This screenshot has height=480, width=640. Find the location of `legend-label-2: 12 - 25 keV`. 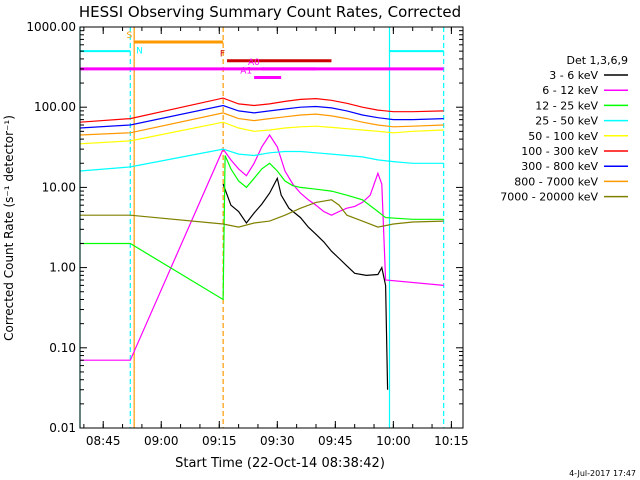

legend-label-2: 12 - 25 keV is located at coordinates (566, 105).